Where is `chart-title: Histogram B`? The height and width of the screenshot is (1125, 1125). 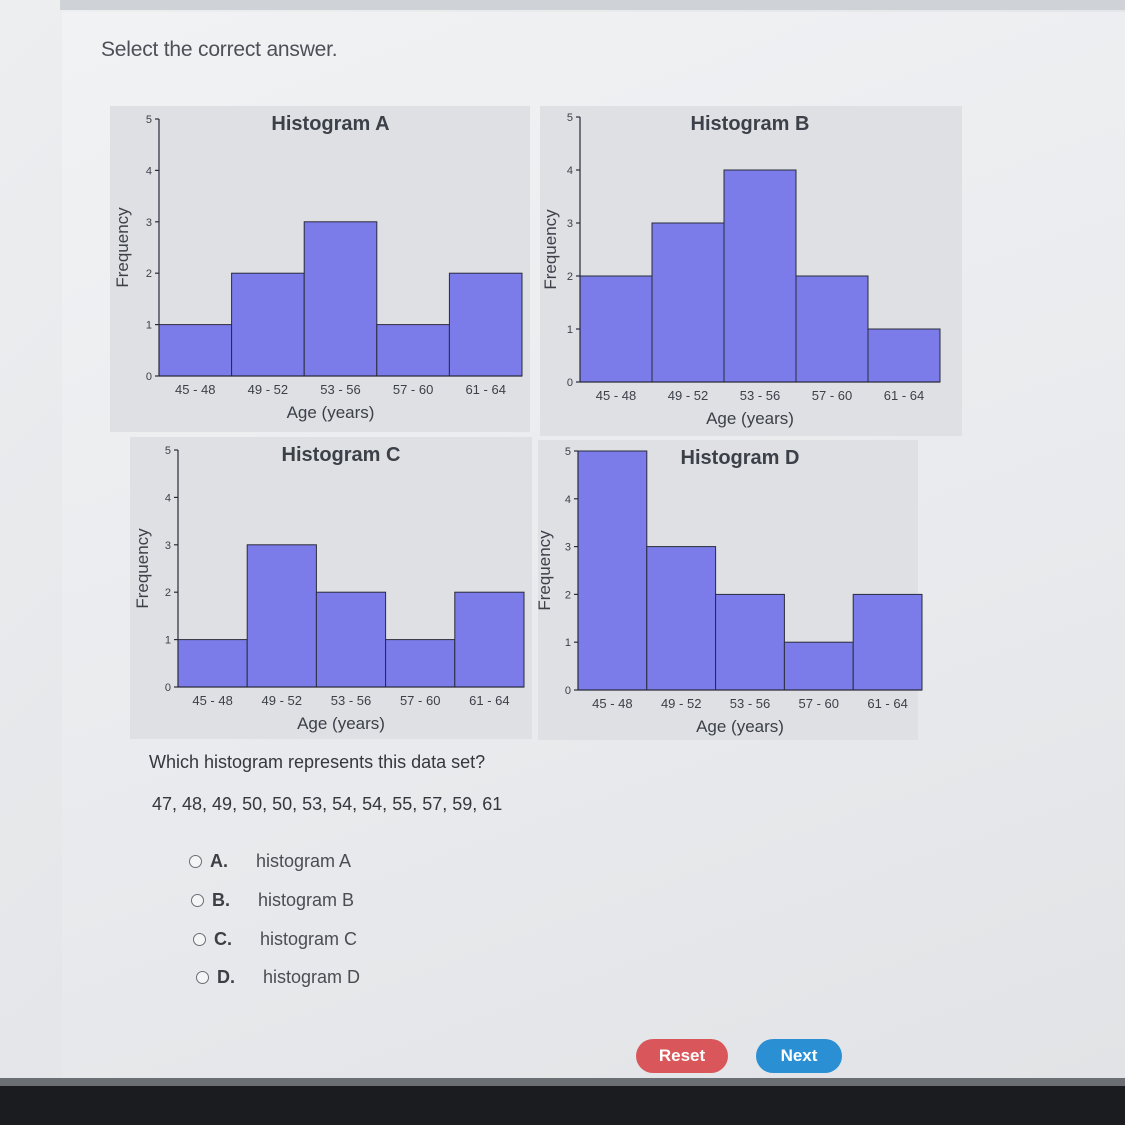 chart-title: Histogram B is located at coordinates (750, 124).